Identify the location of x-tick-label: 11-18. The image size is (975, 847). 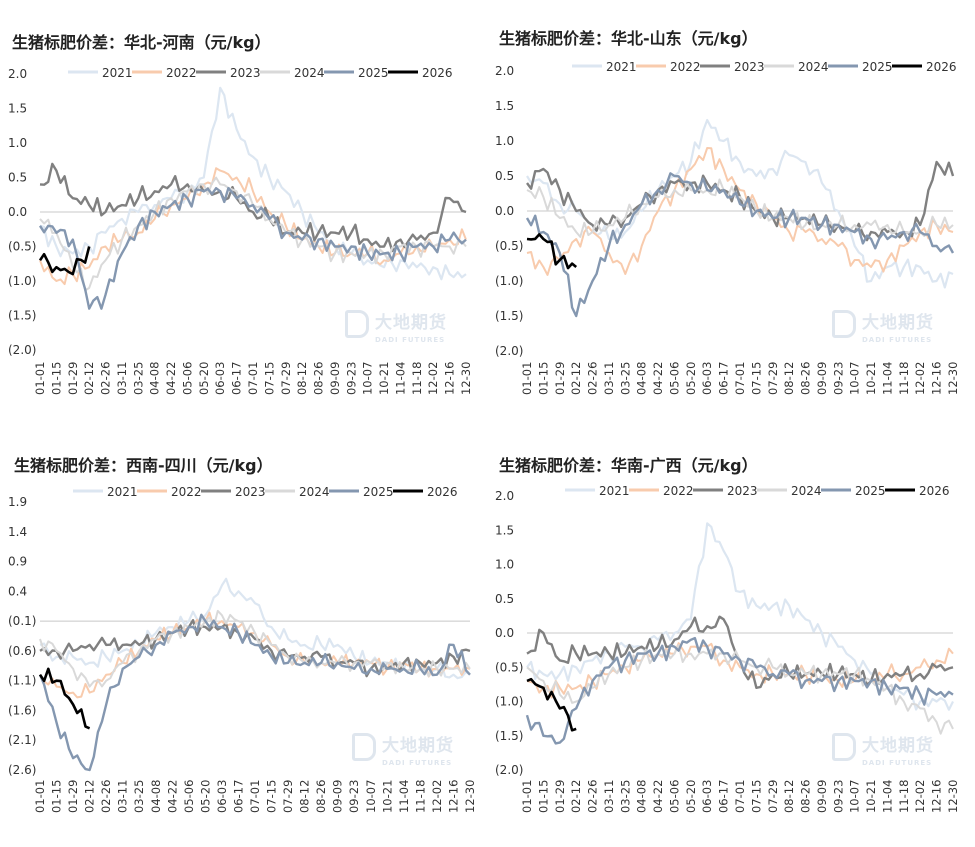
(904, 378).